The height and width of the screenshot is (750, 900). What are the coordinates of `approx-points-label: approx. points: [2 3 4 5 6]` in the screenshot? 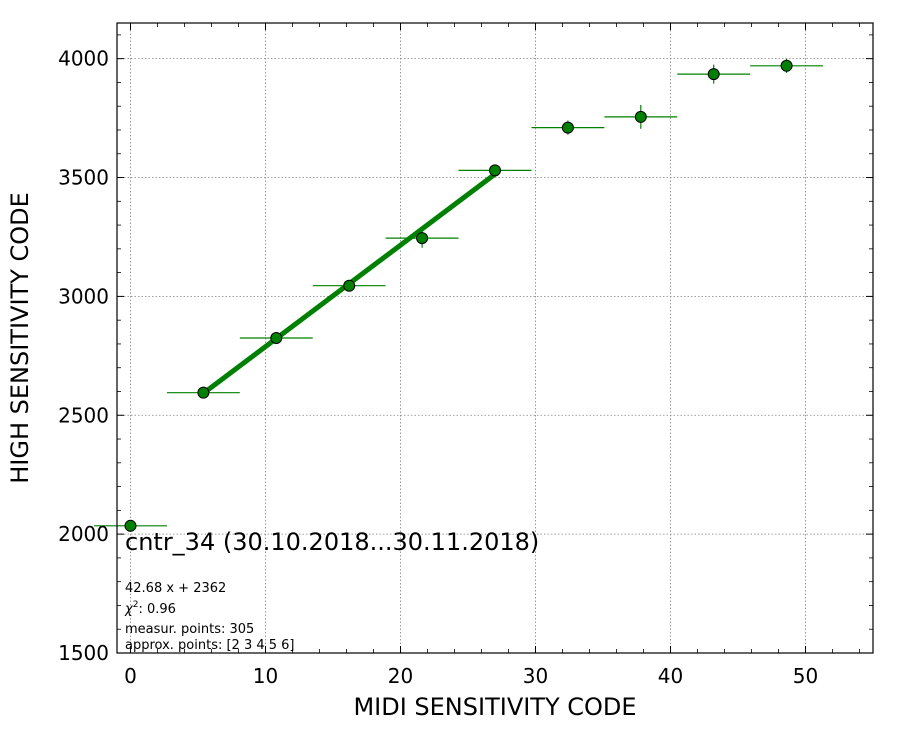 It's located at (210, 645).